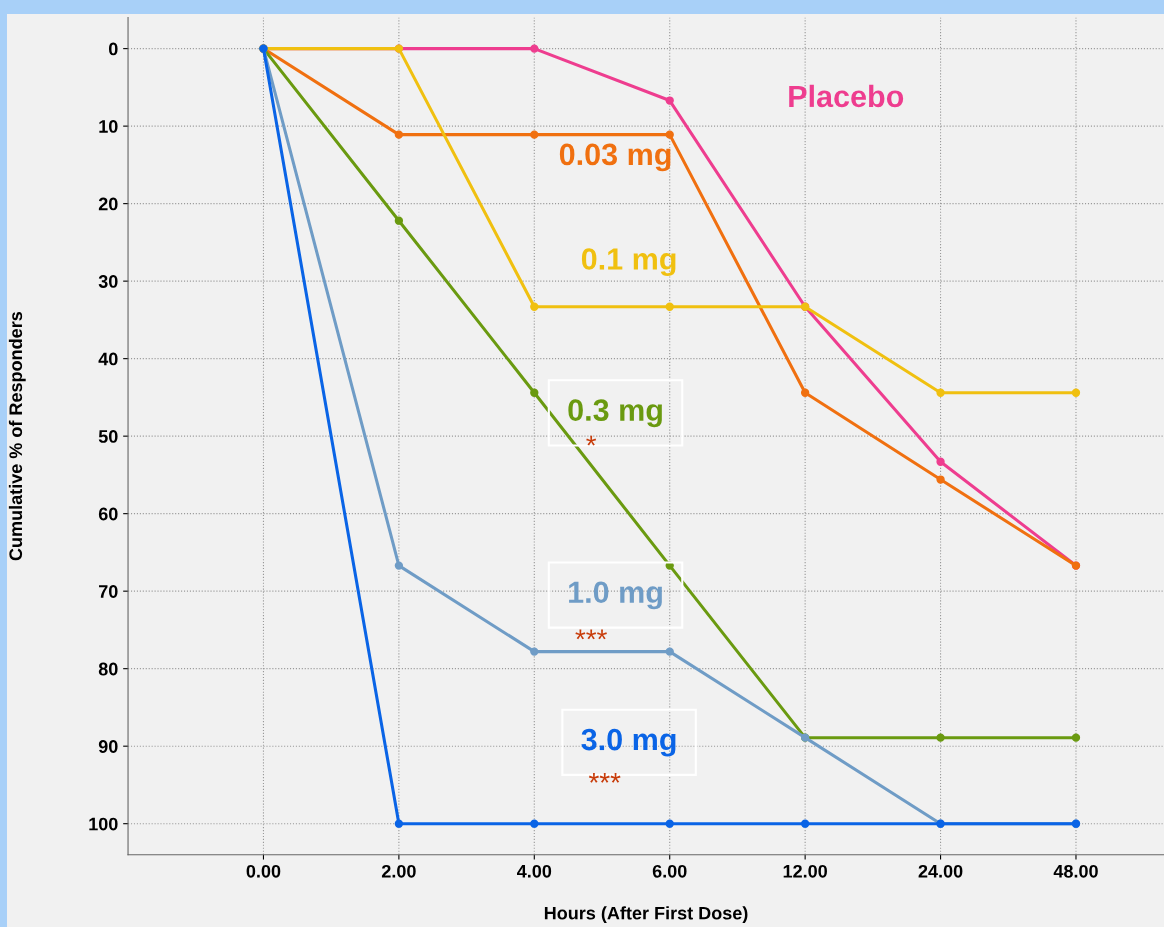  I want to click on series-label: 1.0 mg, so click(615, 595).